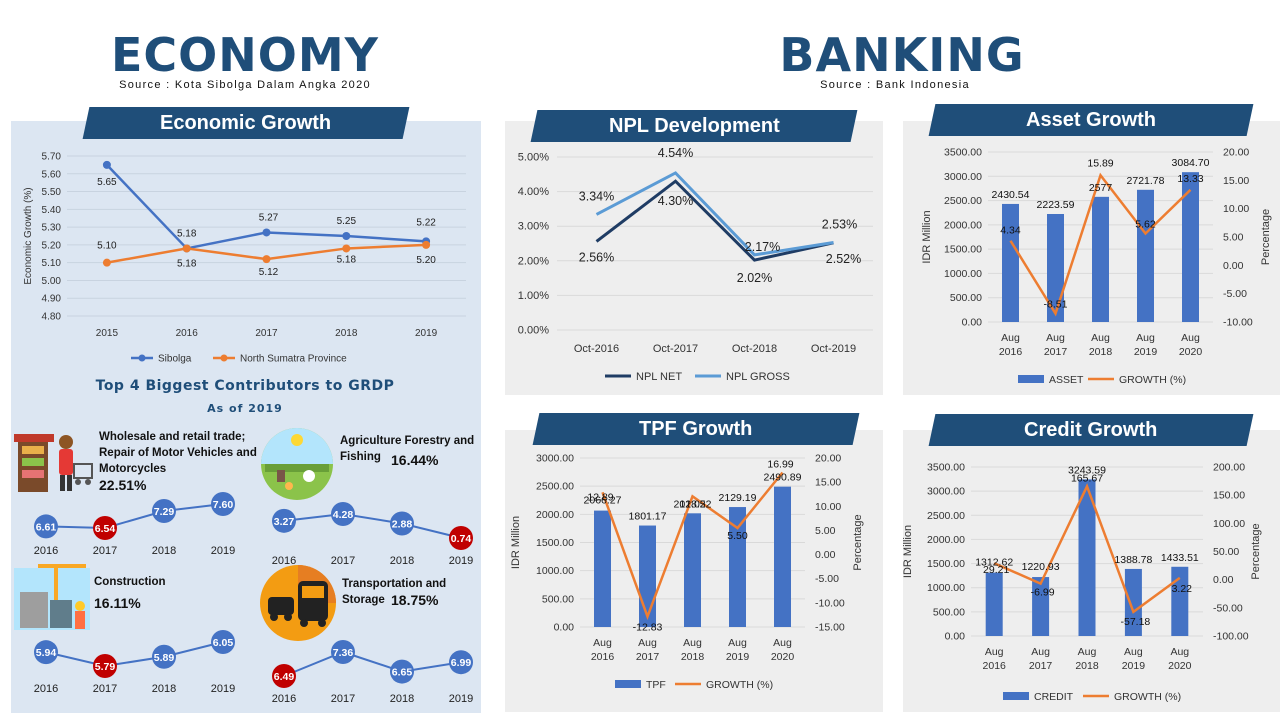  Describe the element at coordinates (461, 699) in the screenshot. I see `sector-year-label: 2019` at that location.